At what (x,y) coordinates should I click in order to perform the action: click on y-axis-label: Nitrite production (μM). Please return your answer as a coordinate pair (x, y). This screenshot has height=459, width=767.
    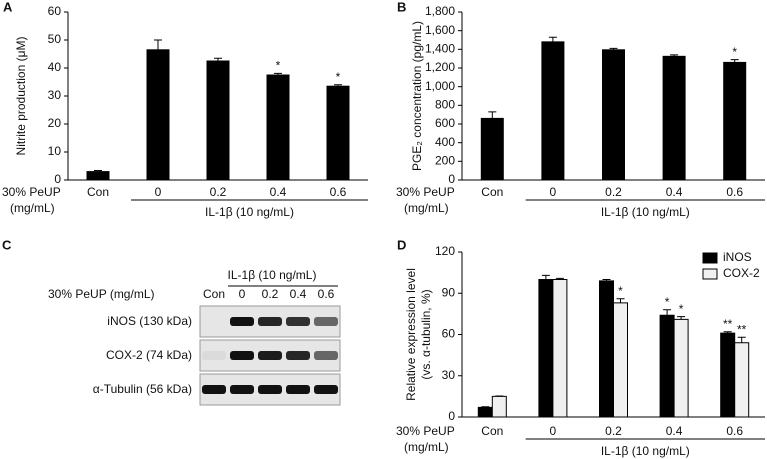
    Looking at the image, I should click on (21, 96).